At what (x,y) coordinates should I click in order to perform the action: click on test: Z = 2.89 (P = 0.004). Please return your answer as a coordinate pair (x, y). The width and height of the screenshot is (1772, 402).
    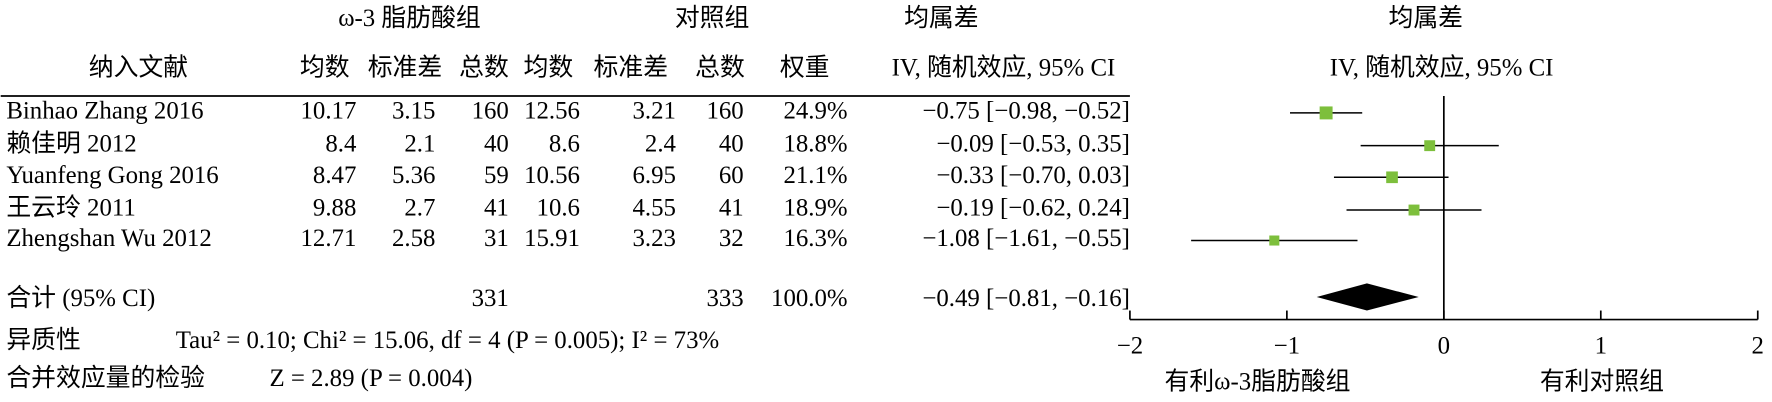
    Looking at the image, I should click on (370, 378).